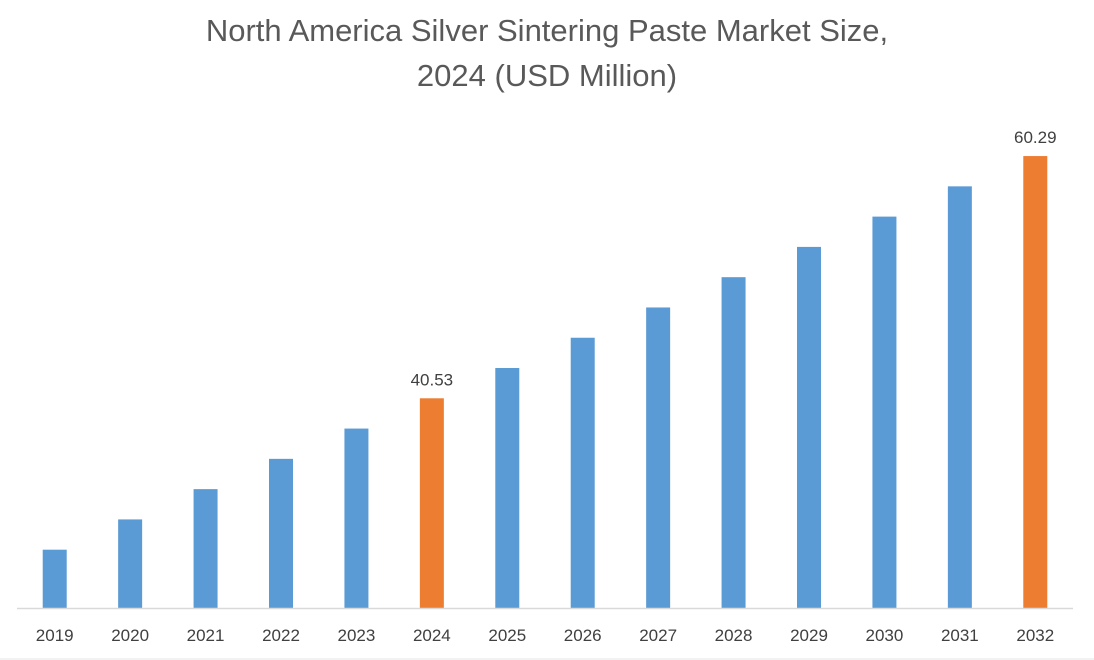 The width and height of the screenshot is (1094, 660). What do you see at coordinates (431, 503) in the screenshot?
I see `bar-2024` at bounding box center [431, 503].